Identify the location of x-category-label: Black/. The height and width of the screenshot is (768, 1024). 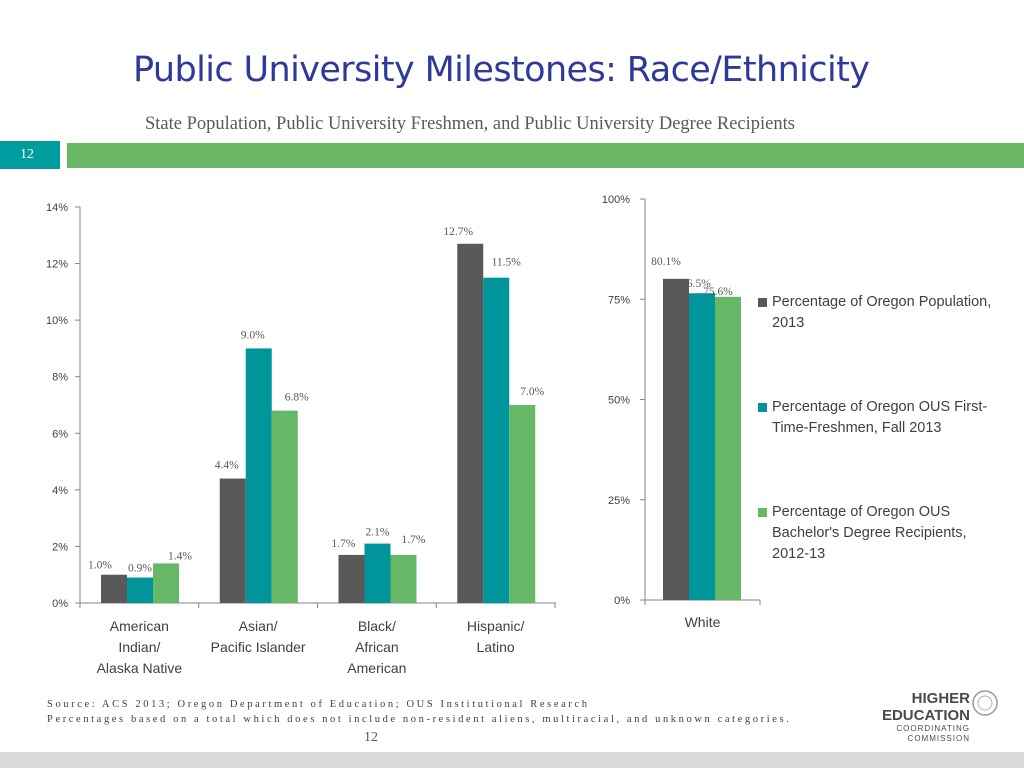
(377, 626).